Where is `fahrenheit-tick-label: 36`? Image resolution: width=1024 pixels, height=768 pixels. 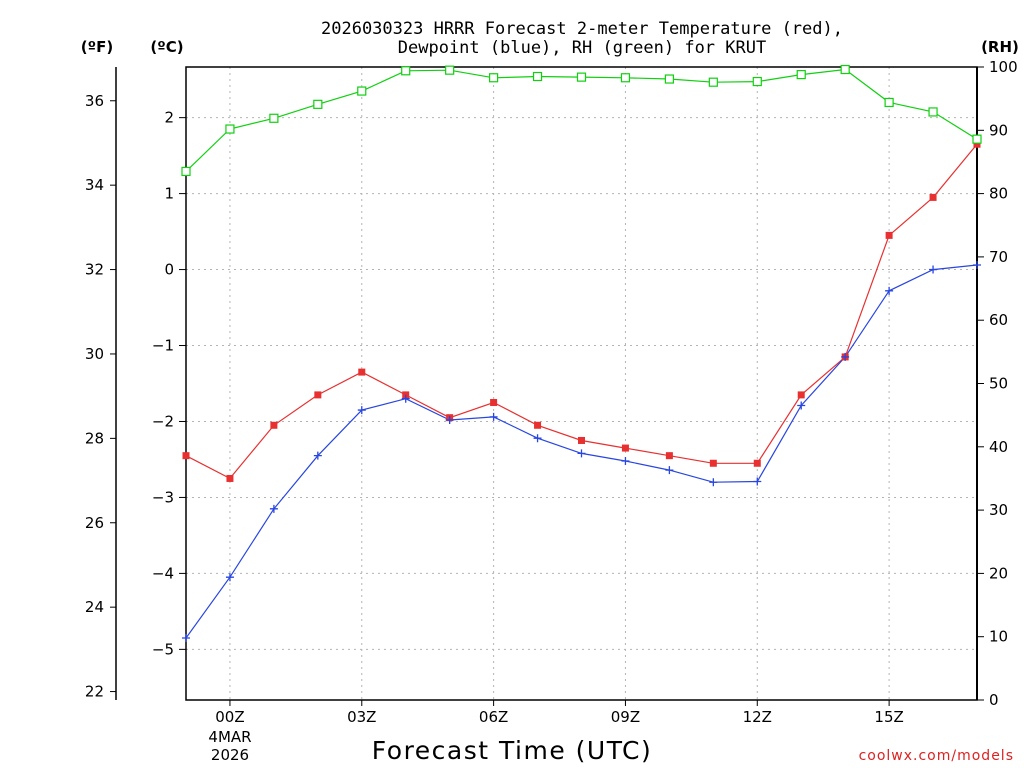 fahrenheit-tick-label: 36 is located at coordinates (94, 101).